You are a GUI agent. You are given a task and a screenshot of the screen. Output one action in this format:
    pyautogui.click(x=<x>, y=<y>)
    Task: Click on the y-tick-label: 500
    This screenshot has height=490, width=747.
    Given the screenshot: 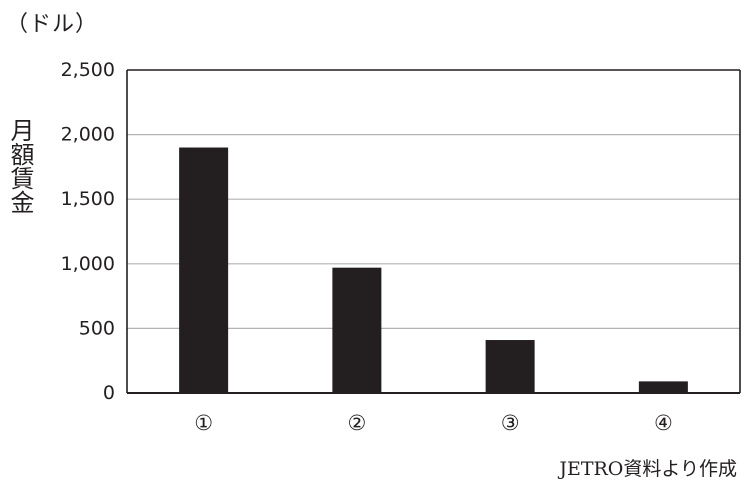 What is the action you would take?
    pyautogui.click(x=97, y=328)
    